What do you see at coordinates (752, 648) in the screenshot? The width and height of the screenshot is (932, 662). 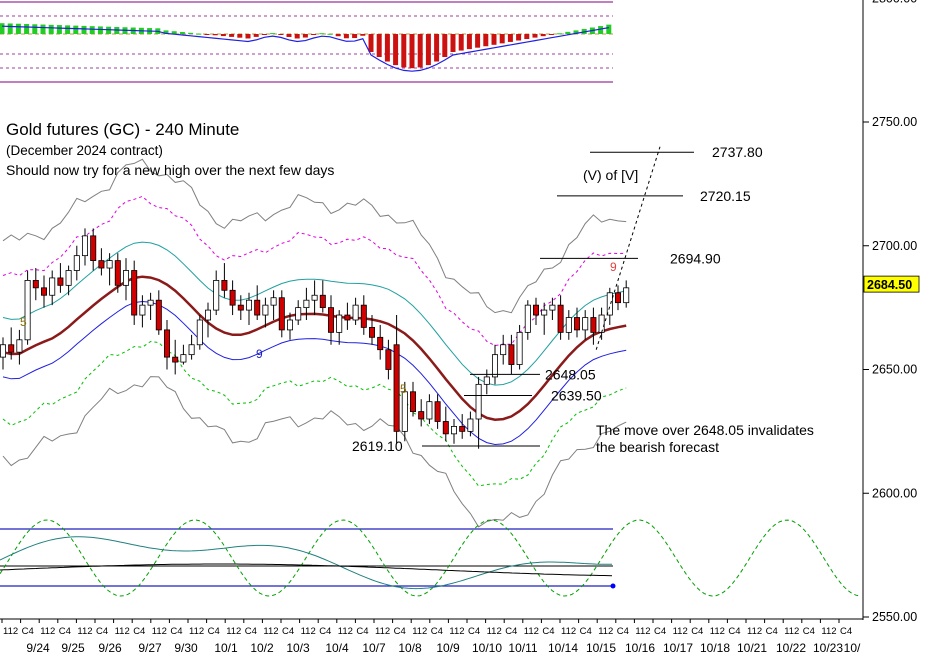 I see `date-label: 10/21` at bounding box center [752, 648].